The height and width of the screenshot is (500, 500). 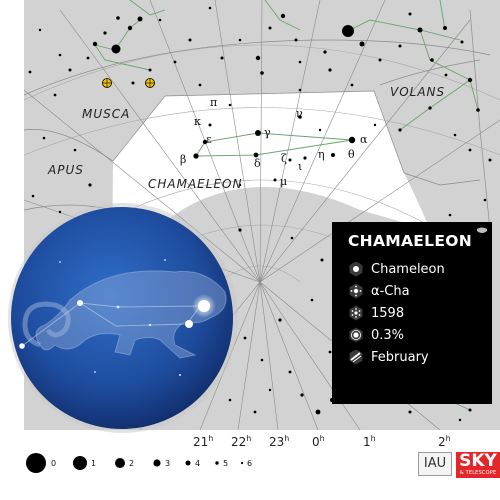 I want to click on star-label-kappa: κ, so click(x=197, y=121).